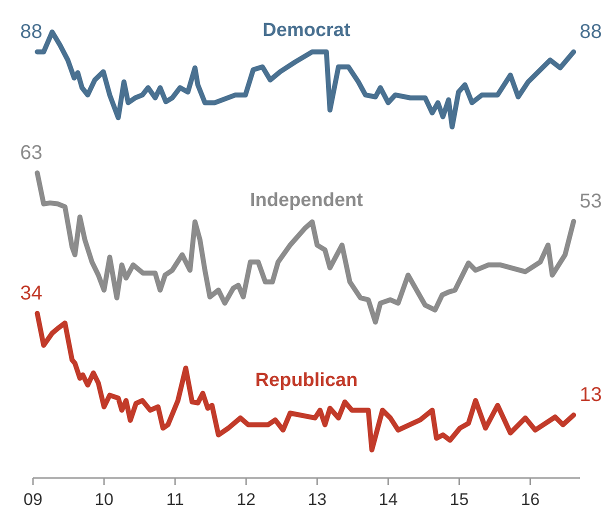 This screenshot has width=606, height=519. Describe the element at coordinates (104, 499) in the screenshot. I see `x-tick-label: 10` at that location.